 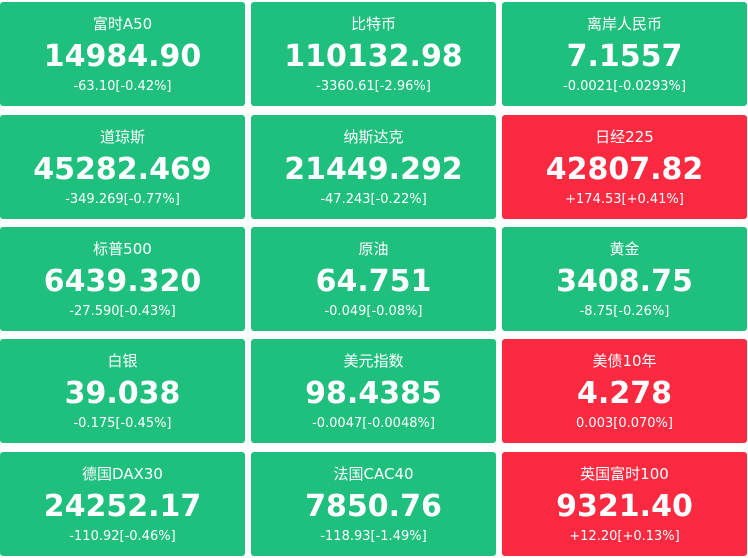 What do you see at coordinates (373, 361) in the screenshot?
I see `quote-name: 美元指数` at bounding box center [373, 361].